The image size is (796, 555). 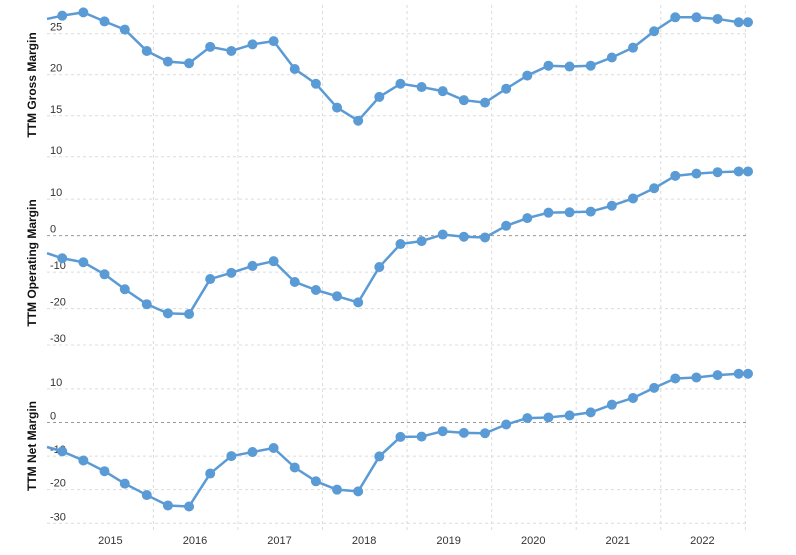 I want to click on x-tick-label: 2016, so click(x=195, y=541).